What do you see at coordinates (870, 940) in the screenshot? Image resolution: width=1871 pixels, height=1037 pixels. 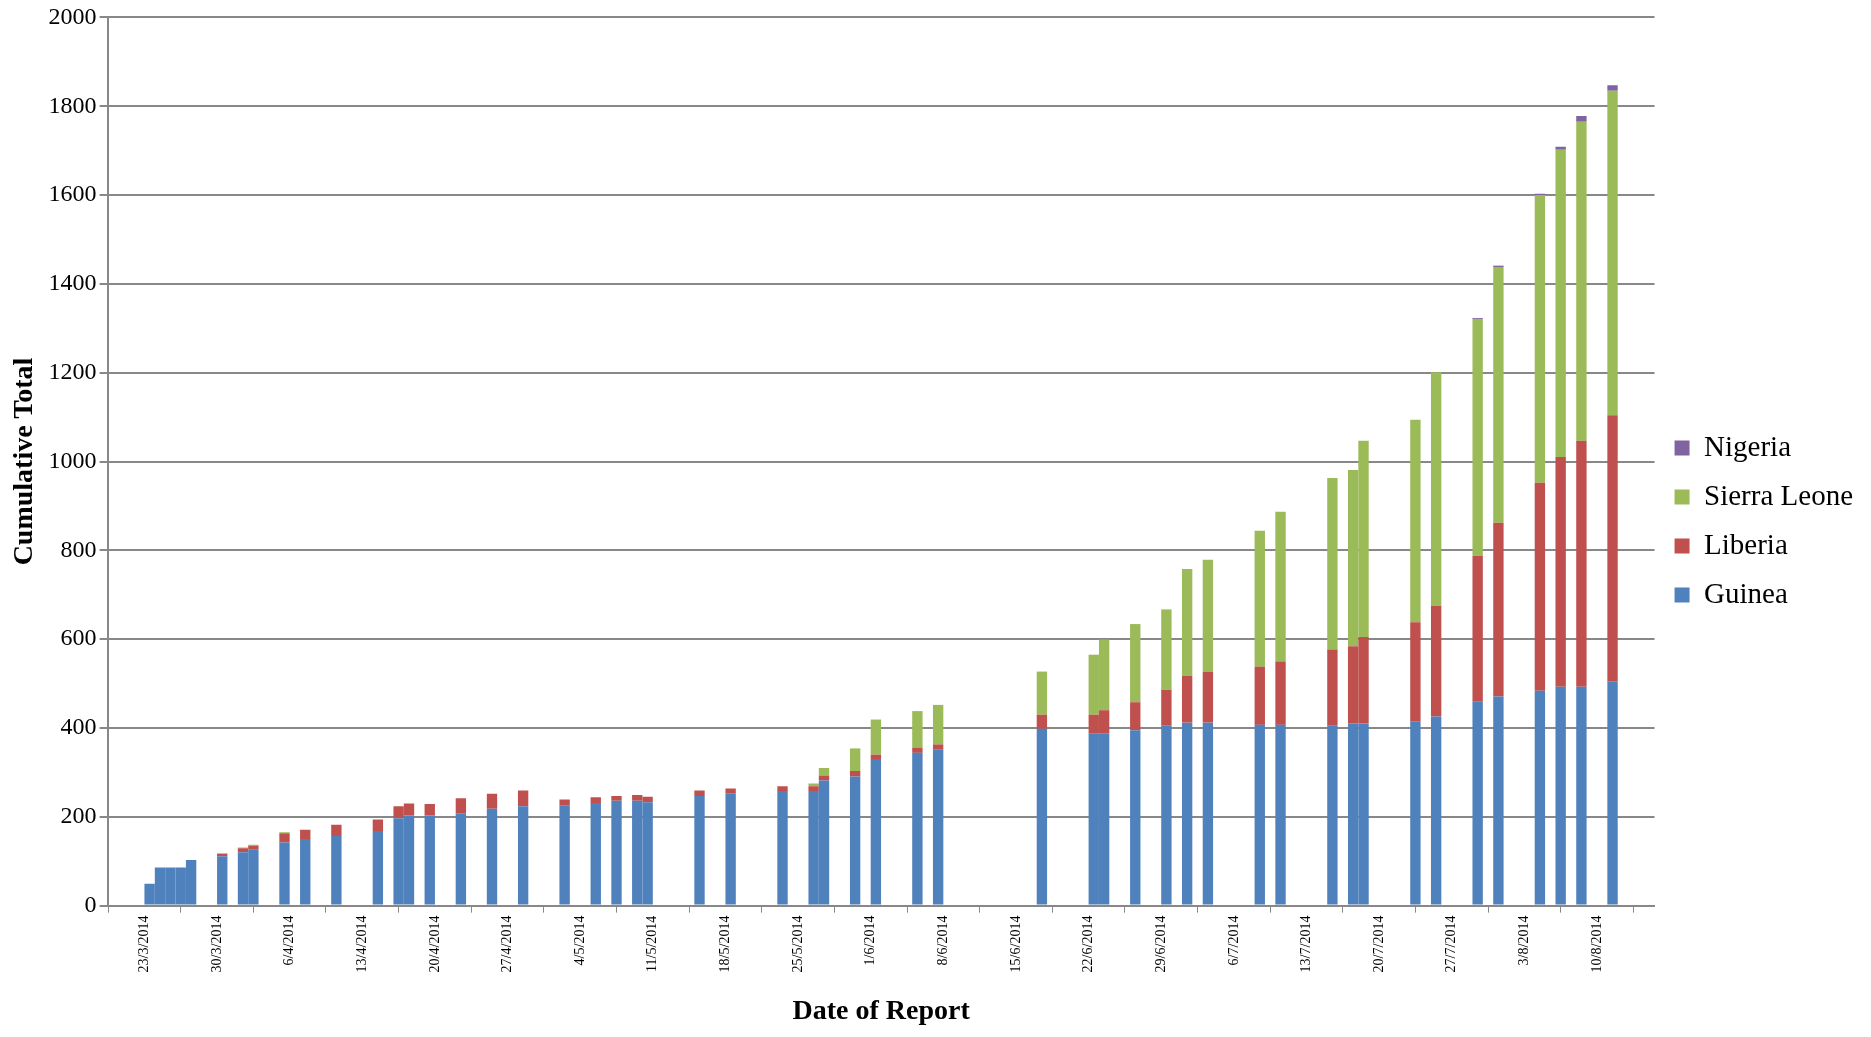 I see `x-tick-label: 1/6/2014` at bounding box center [870, 940].